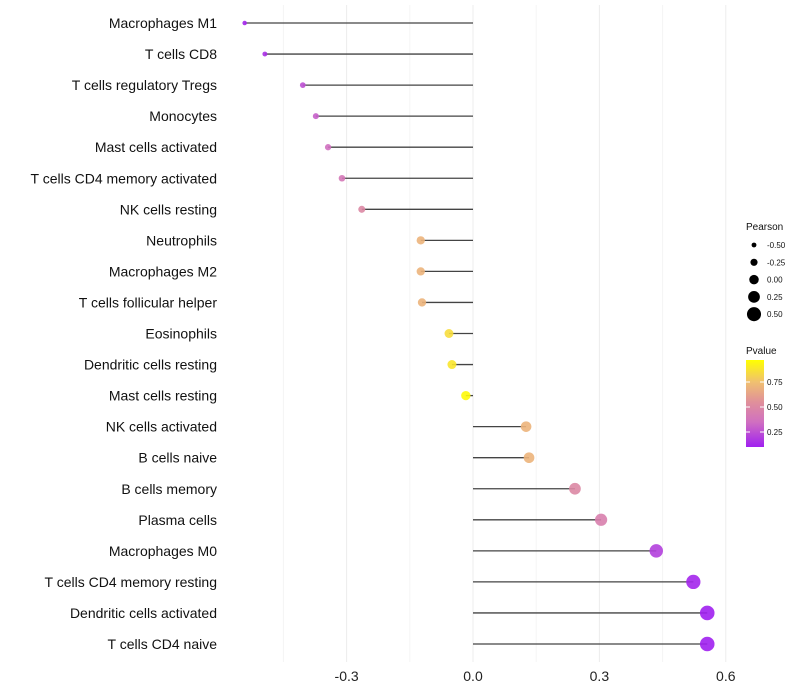 This screenshot has width=800, height=700. Describe the element at coordinates (124, 178) in the screenshot. I see `category-label: T cells CD4 memory activated` at that location.